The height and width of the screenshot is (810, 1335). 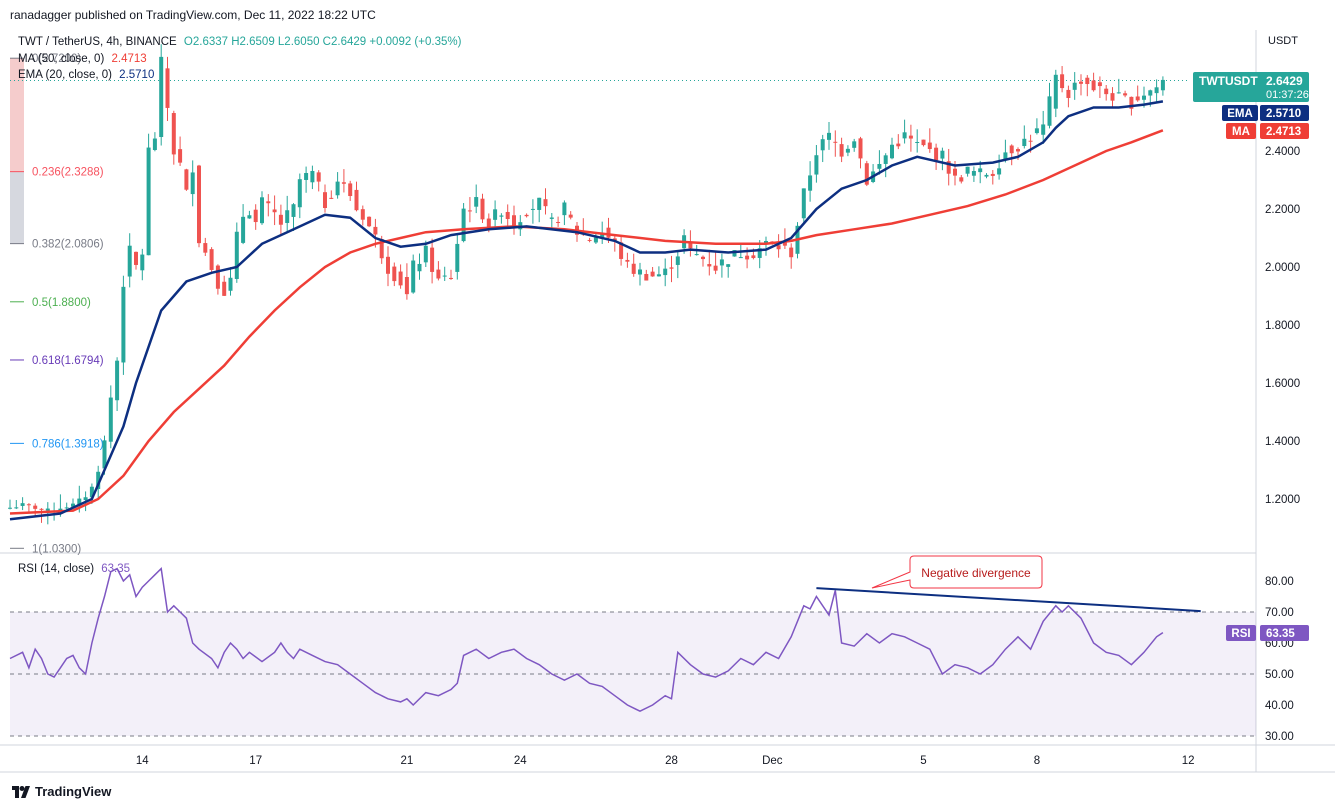 I want to click on fib-band, so click(x=17, y=207).